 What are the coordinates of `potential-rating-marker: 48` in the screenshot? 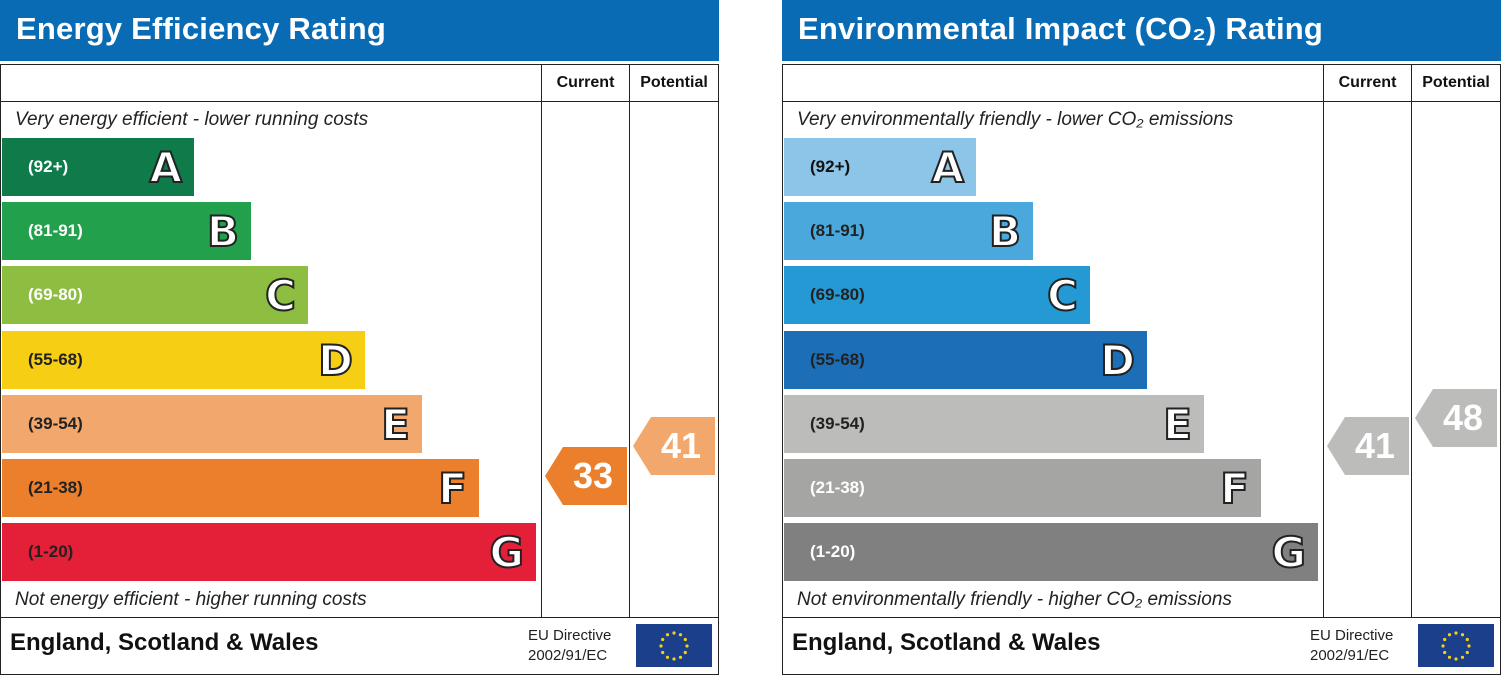 It's located at (1456, 417).